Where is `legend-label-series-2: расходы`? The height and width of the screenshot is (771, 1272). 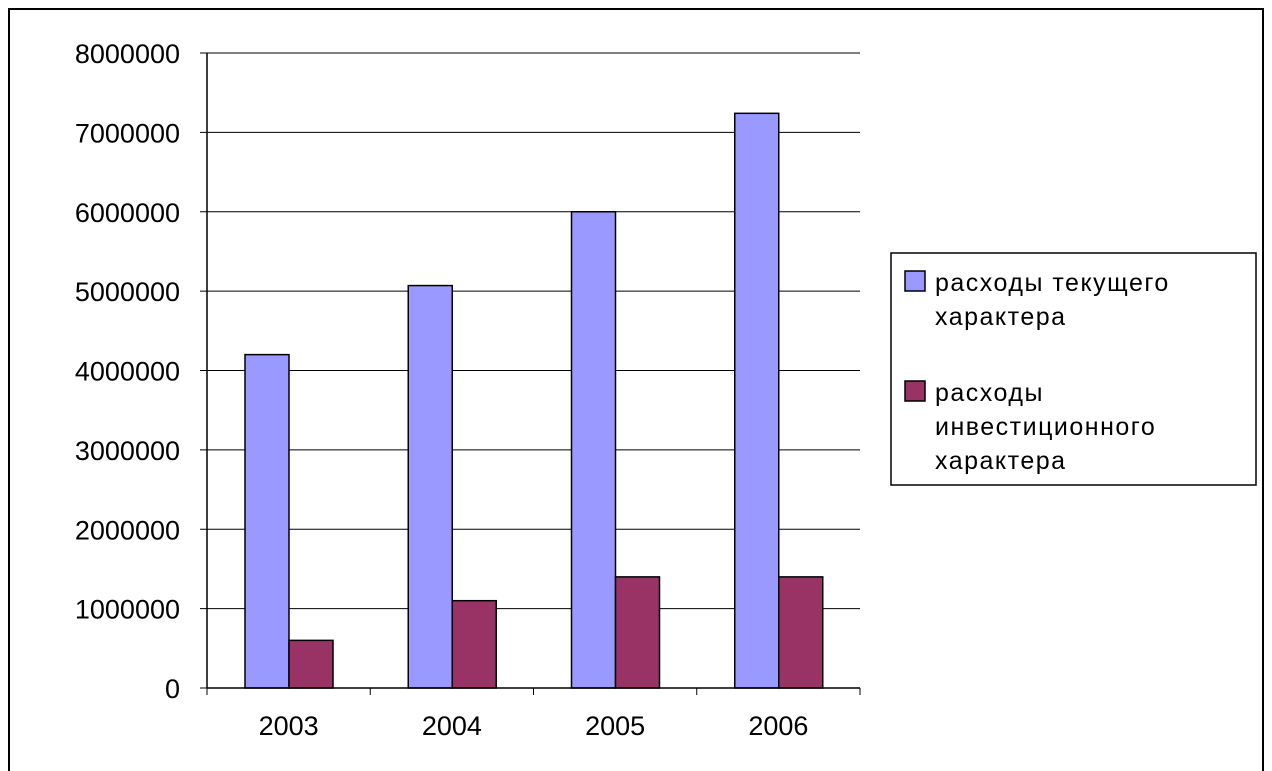
legend-label-series-2: расходы is located at coordinates (989, 393).